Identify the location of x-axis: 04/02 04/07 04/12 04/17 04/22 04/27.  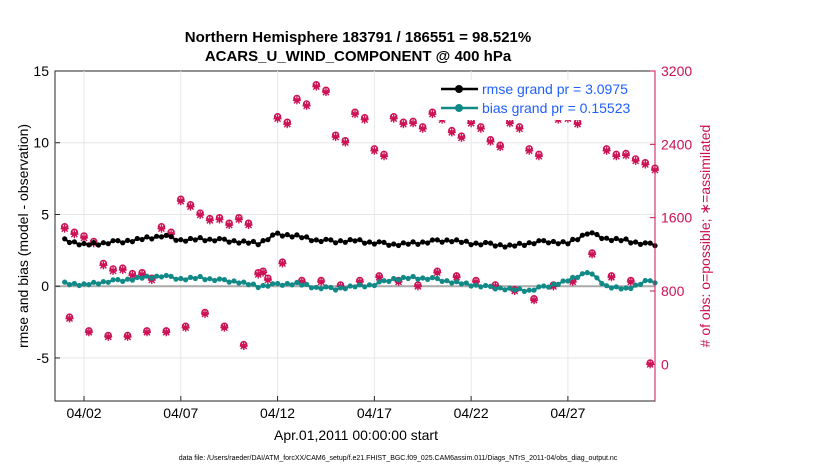
(326, 408).